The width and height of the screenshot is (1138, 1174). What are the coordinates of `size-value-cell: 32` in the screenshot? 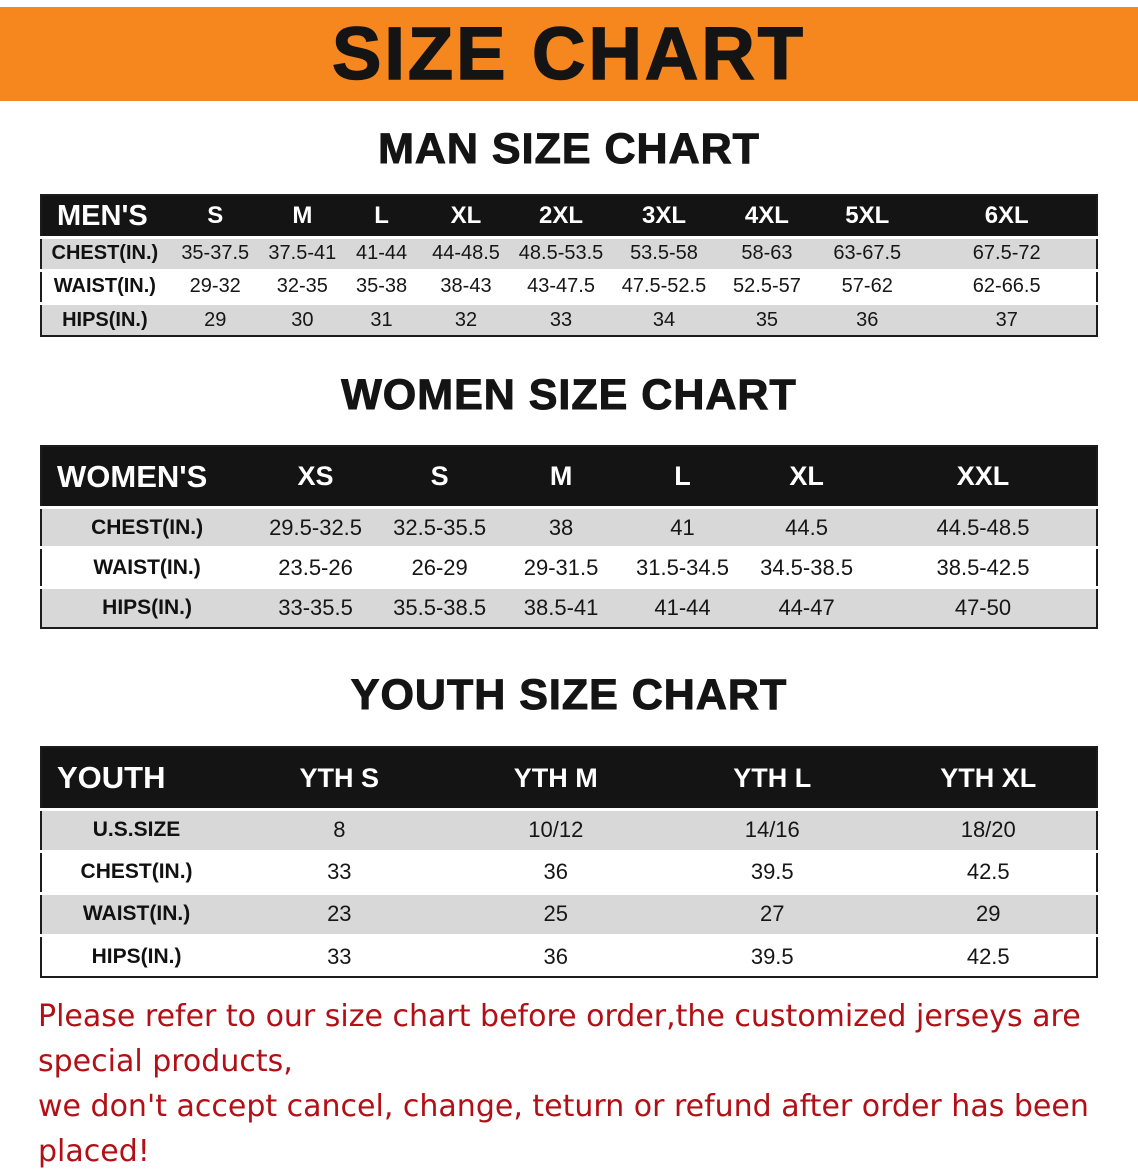 It's located at (466, 319).